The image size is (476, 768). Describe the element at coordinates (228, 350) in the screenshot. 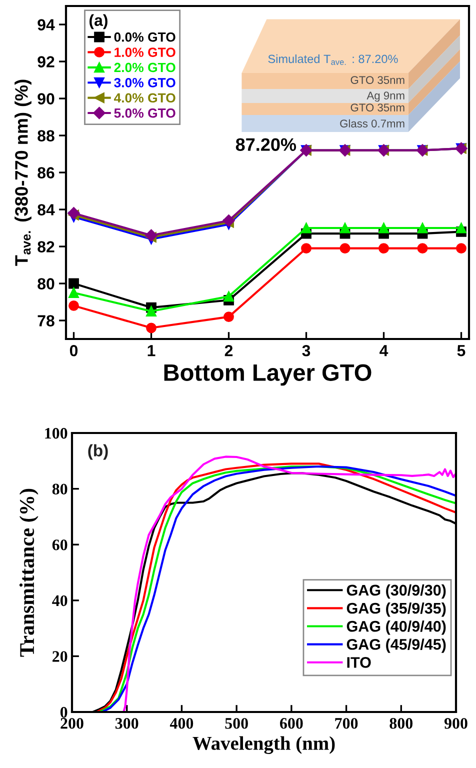

I see `x-tick-label: 2` at that location.